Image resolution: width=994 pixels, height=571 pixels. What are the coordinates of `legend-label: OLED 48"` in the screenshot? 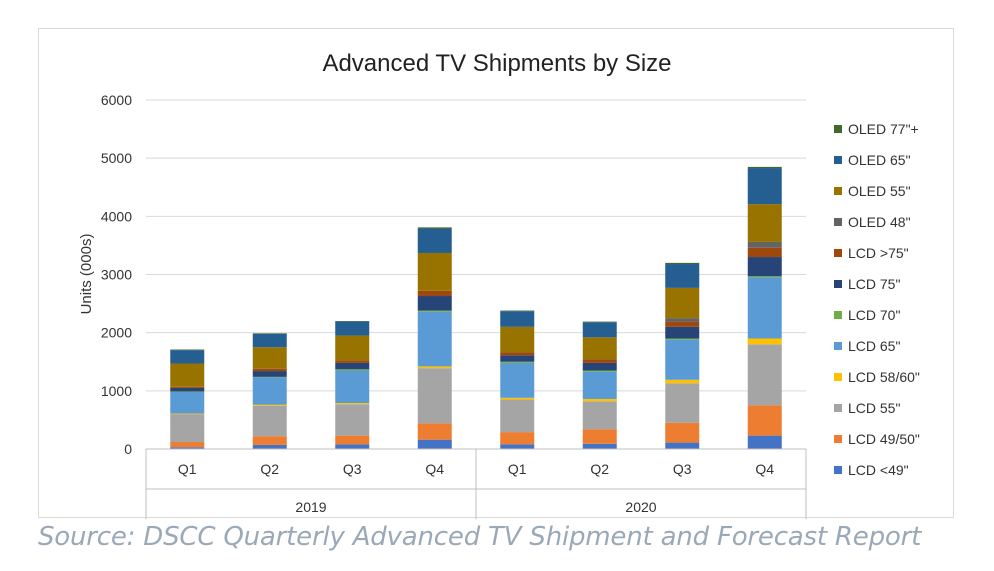 It's located at (879, 222).